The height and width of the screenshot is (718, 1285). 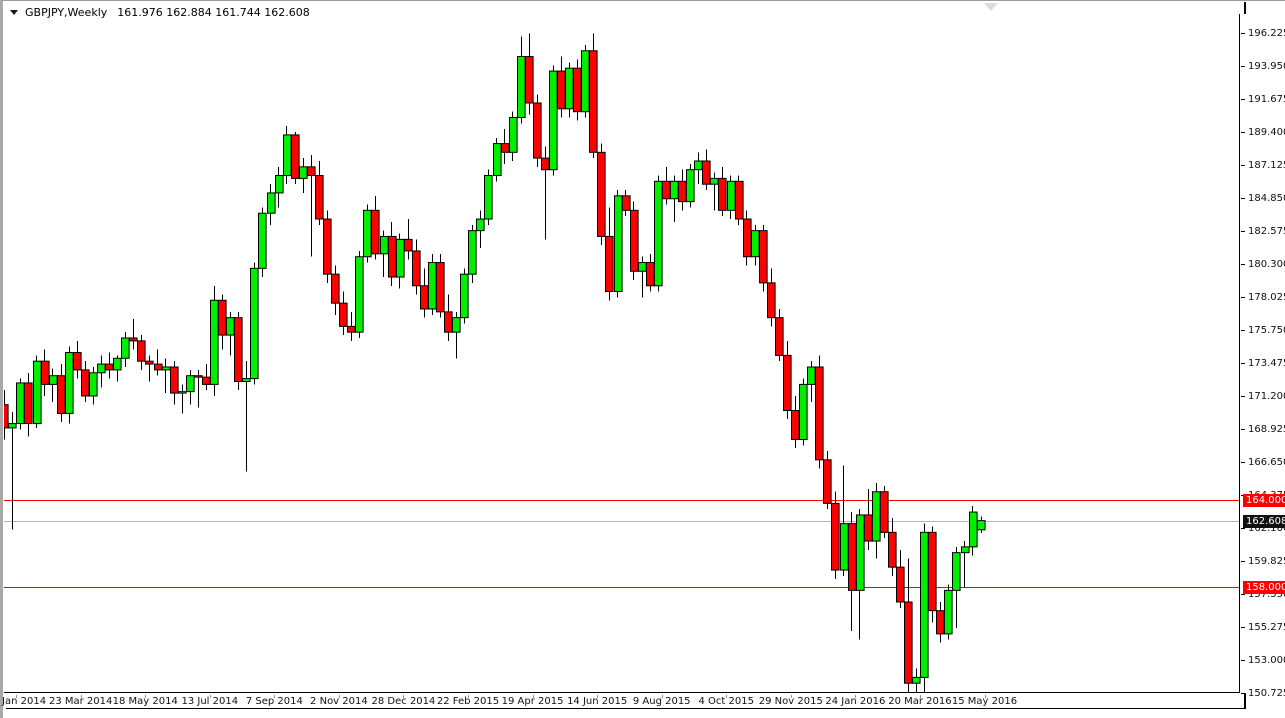 What do you see at coordinates (1266, 99) in the screenshot?
I see `price-tick-label: 191.675` at bounding box center [1266, 99].